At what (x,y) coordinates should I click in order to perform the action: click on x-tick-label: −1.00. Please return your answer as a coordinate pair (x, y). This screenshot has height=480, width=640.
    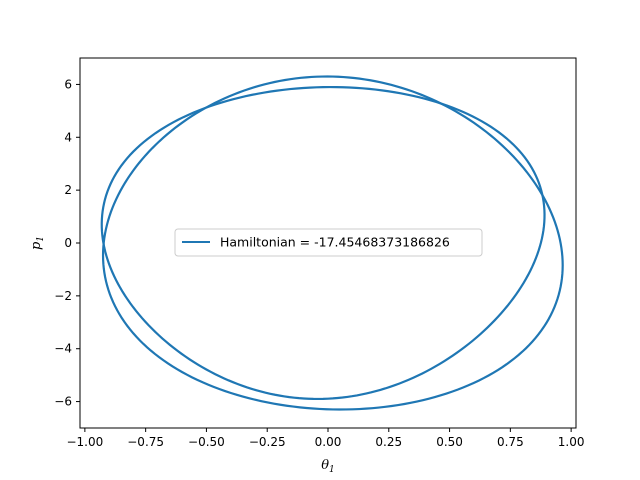
    Looking at the image, I should click on (84, 442).